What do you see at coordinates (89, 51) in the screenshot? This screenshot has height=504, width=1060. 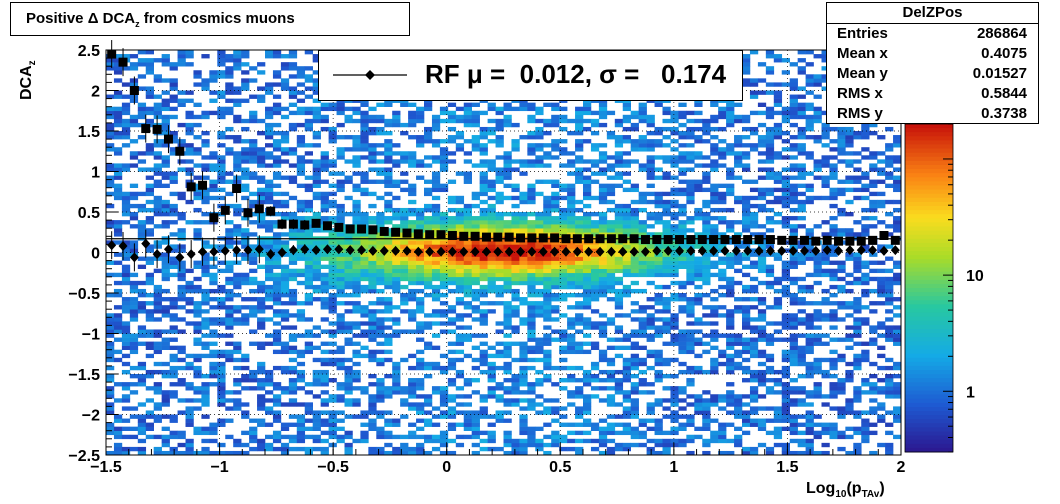 I see `y-tick-label: 2.5` at bounding box center [89, 51].